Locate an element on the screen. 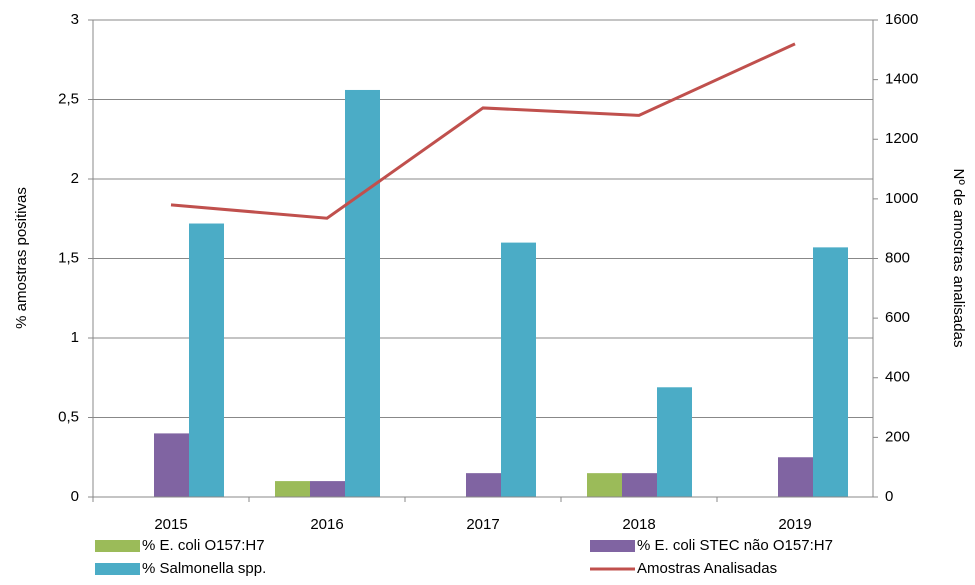 The image size is (975, 585). y2-tick-label: 600 is located at coordinates (897, 317).